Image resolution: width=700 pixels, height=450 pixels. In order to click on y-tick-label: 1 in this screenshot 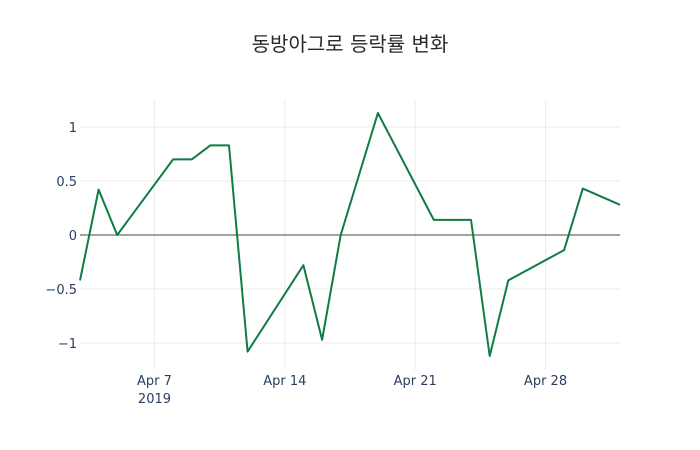, I will do `click(73, 128)`.